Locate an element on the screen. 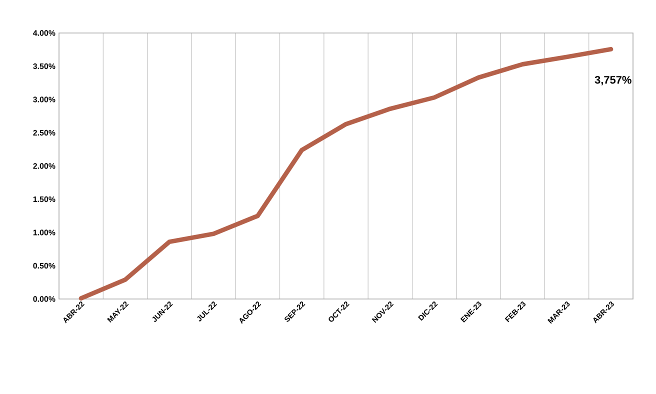 The height and width of the screenshot is (394, 656). annotation: 3,757% is located at coordinates (613, 81).